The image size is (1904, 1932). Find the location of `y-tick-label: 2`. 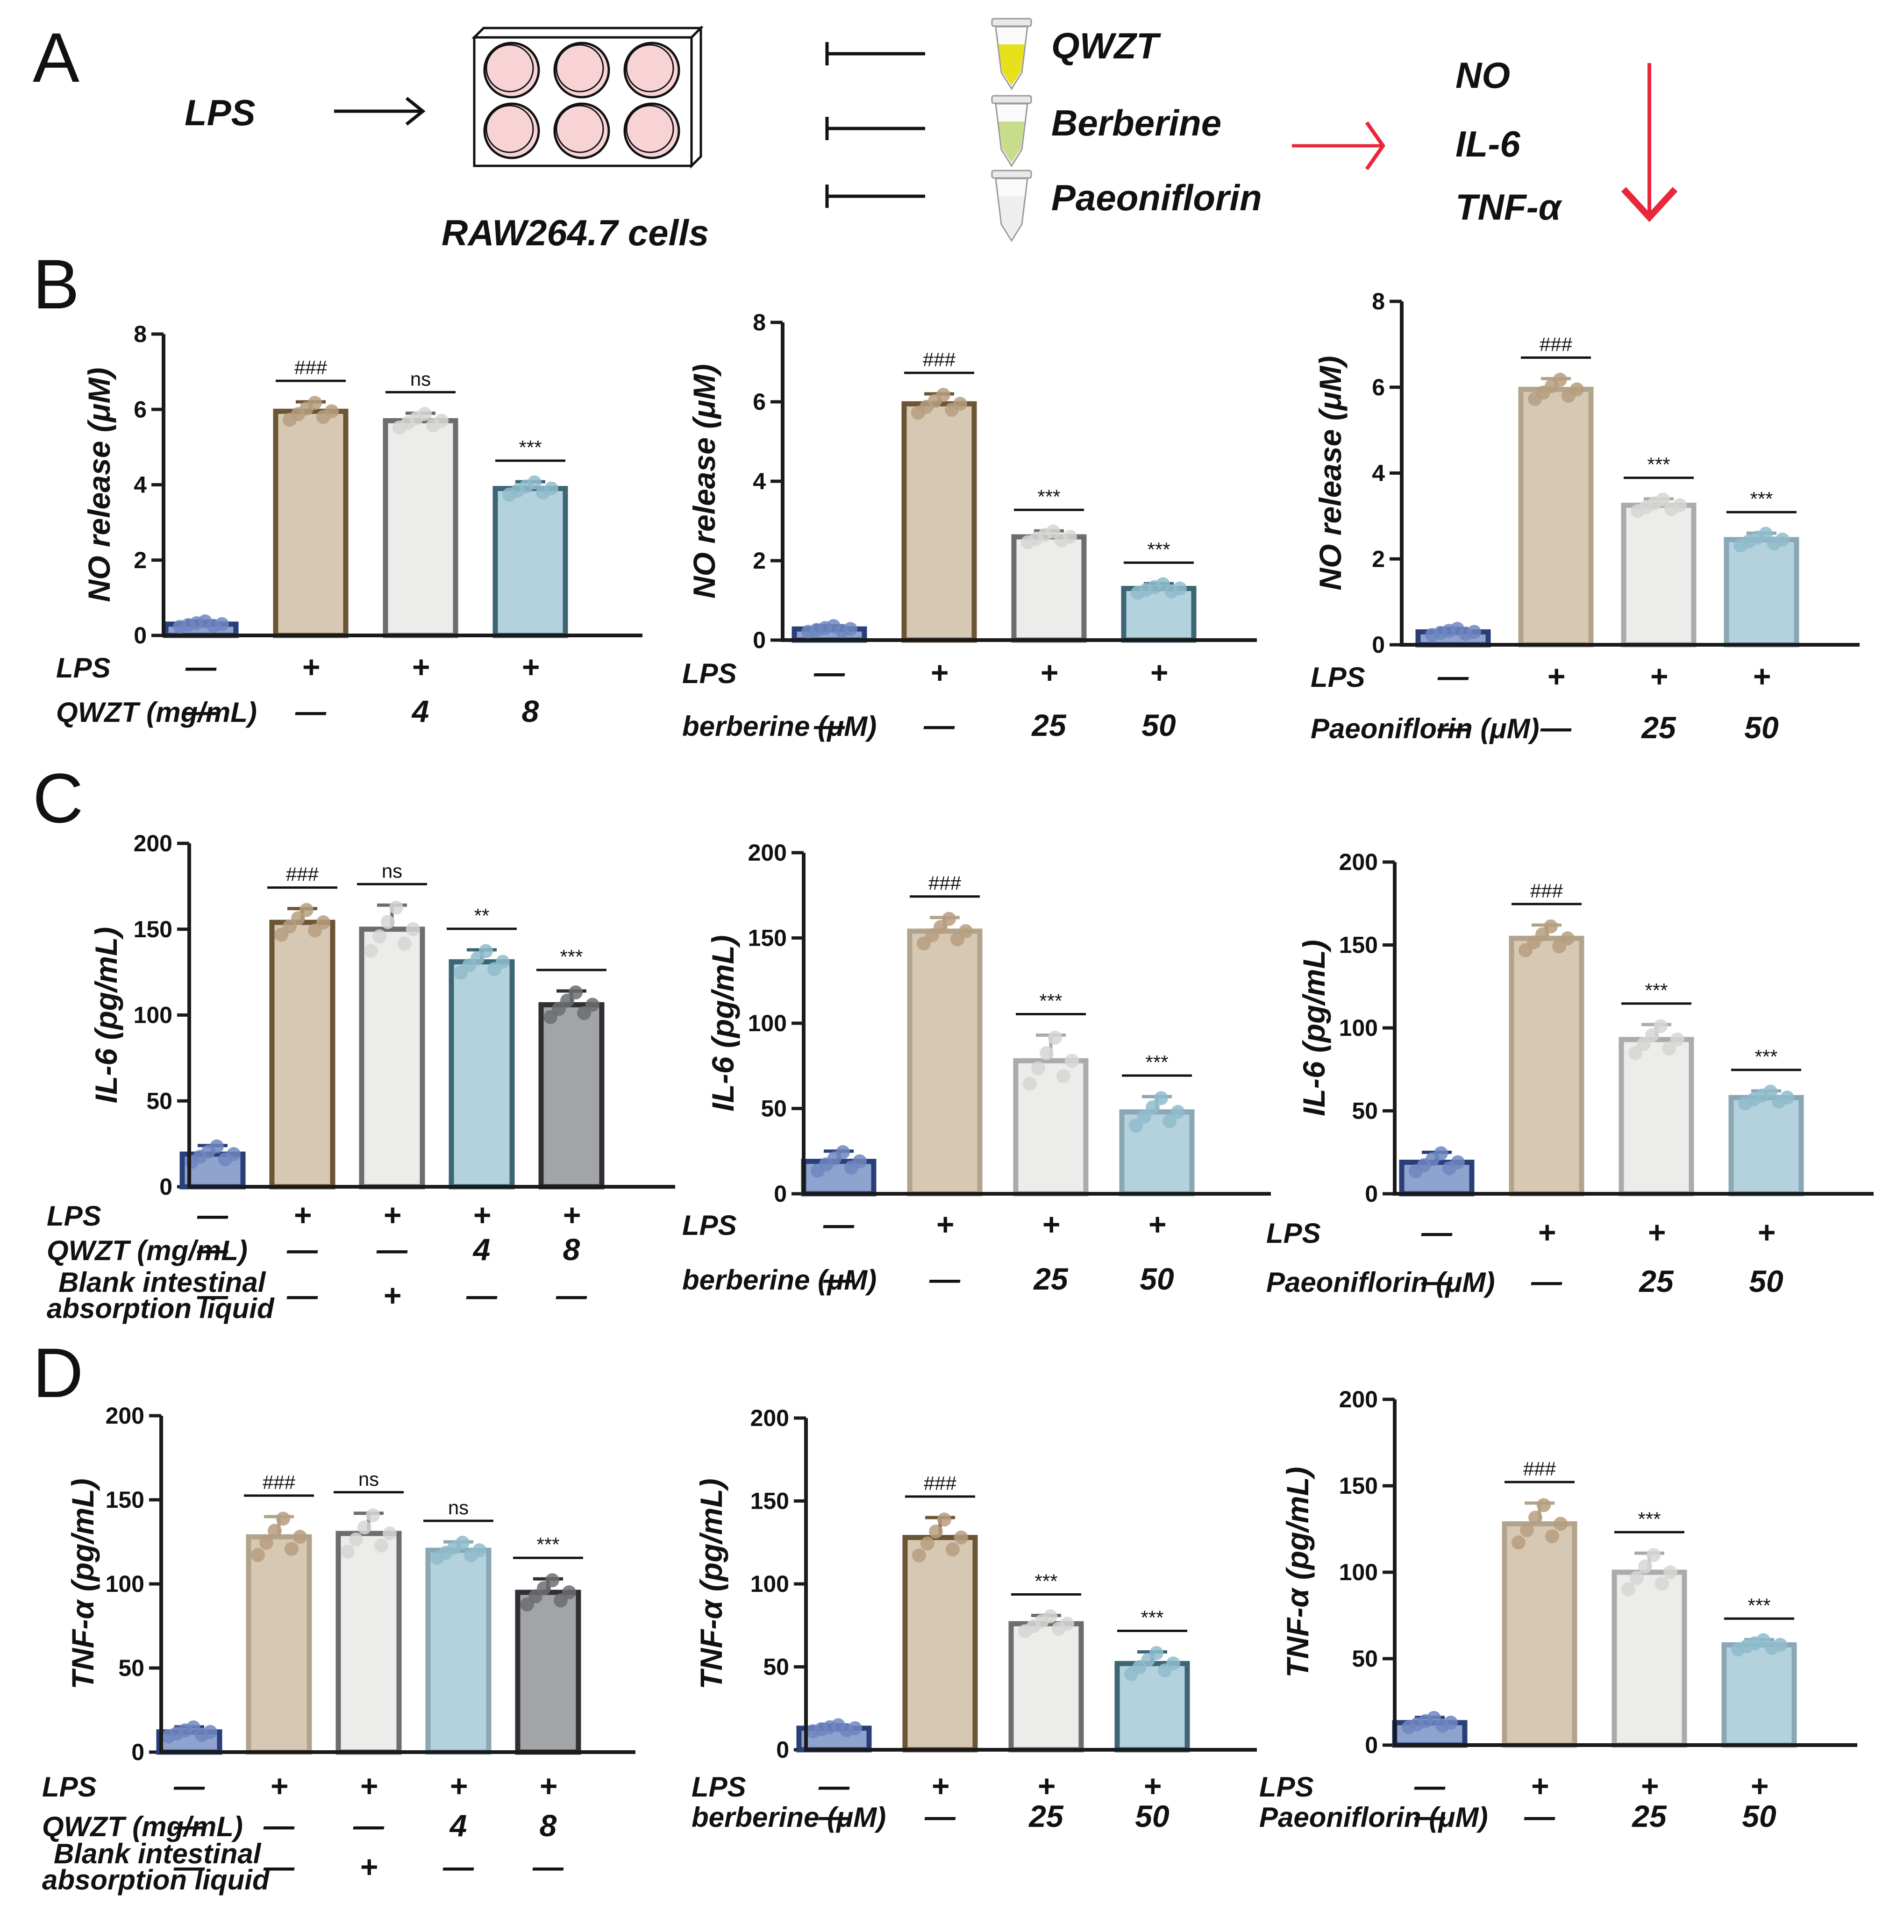

y-tick-label: 2 is located at coordinates (140, 560).